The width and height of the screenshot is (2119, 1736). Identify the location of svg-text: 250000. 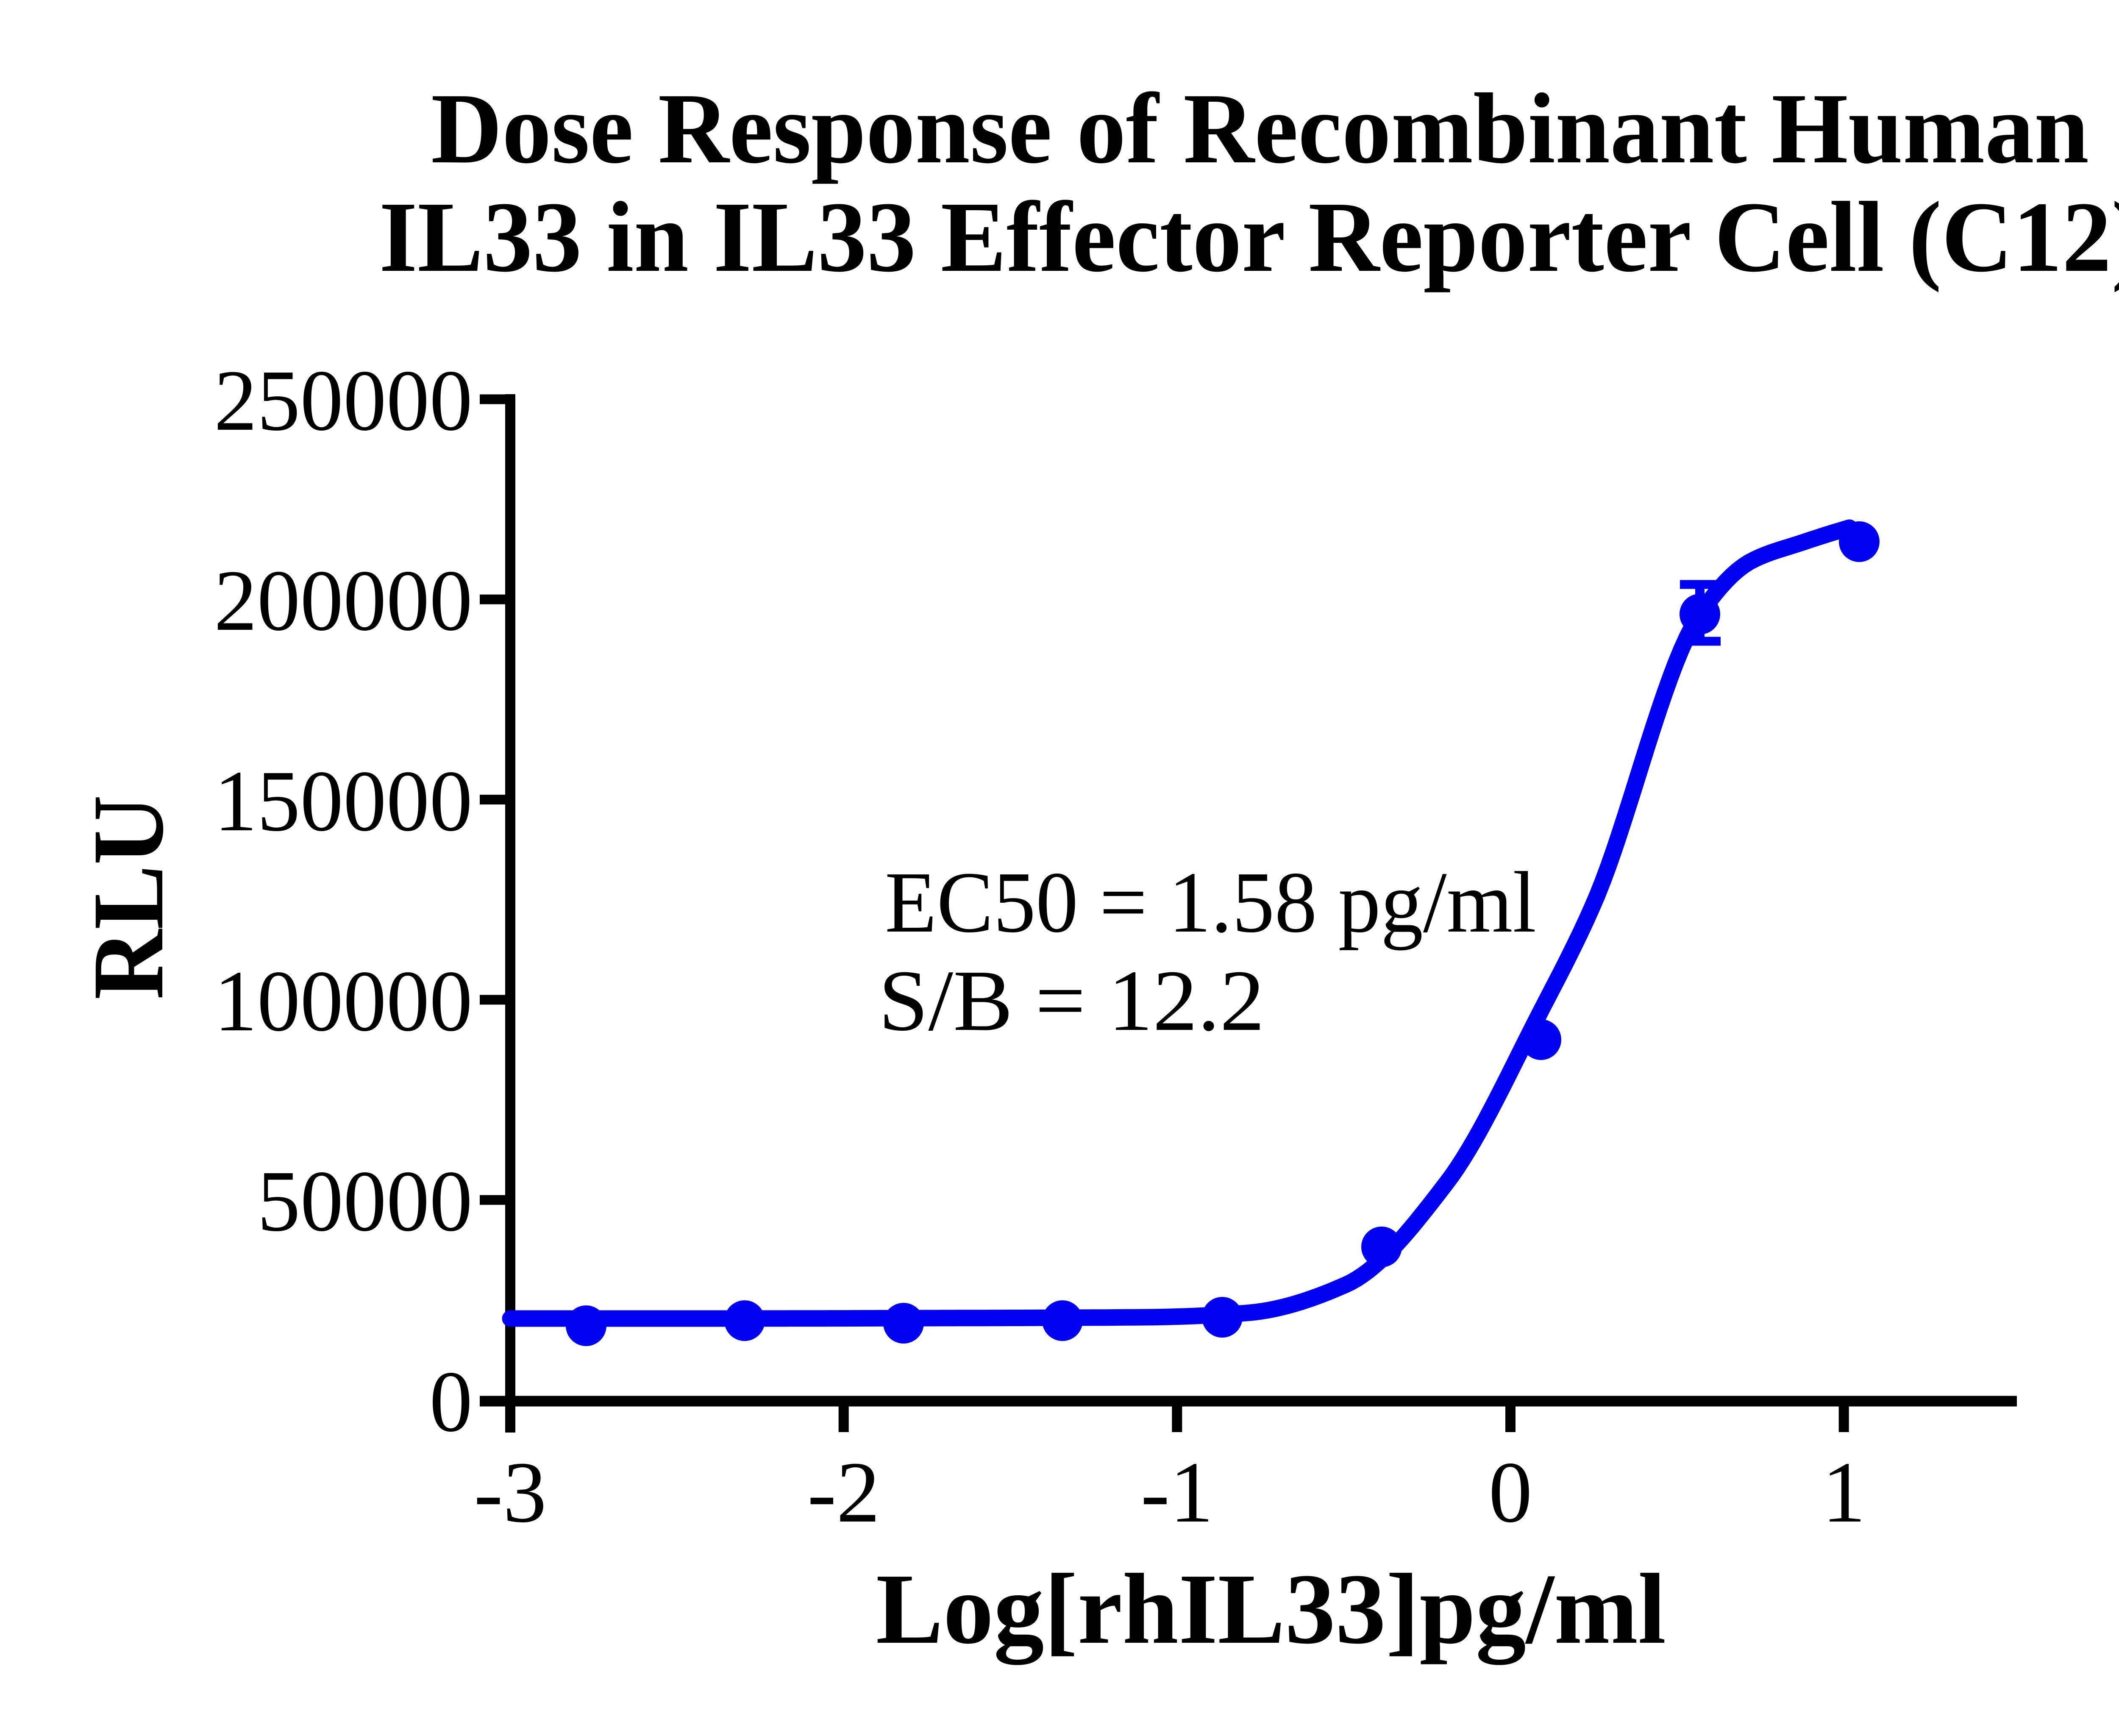
(343, 400).